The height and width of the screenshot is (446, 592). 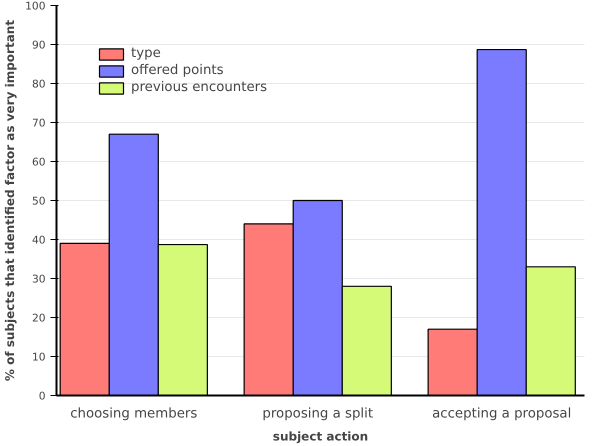 What do you see at coordinates (10, 201) in the screenshot?
I see `y-axis-title: % of subjects that identified factor as very important` at bounding box center [10, 201].